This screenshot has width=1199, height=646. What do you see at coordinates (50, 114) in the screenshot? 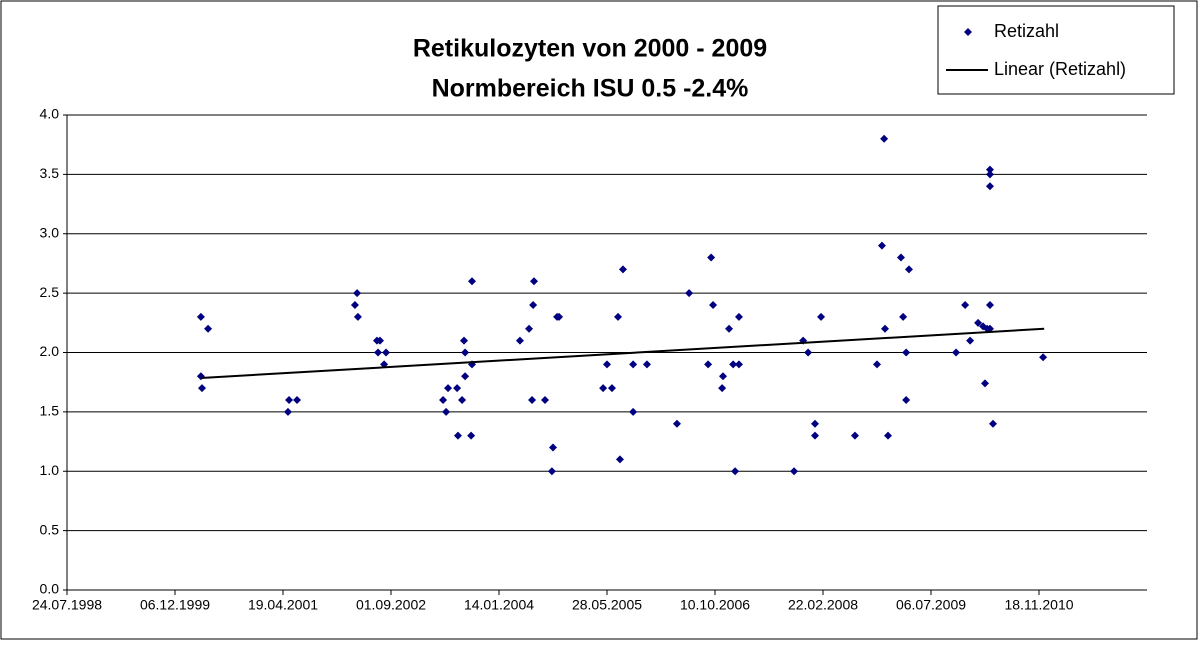
I see `y-tick-label: 4.0` at bounding box center [50, 114].